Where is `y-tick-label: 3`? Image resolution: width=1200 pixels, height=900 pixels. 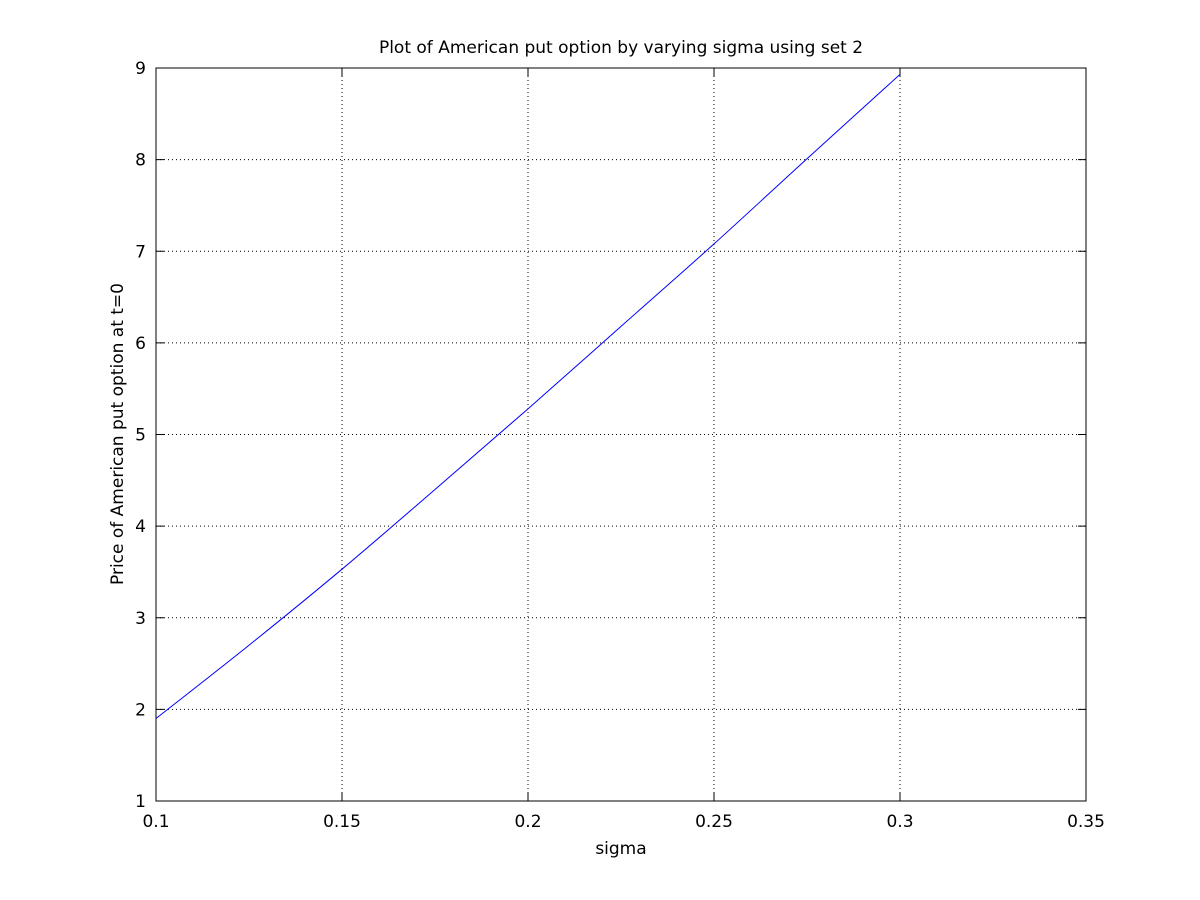 y-tick-label: 3 is located at coordinates (140, 619).